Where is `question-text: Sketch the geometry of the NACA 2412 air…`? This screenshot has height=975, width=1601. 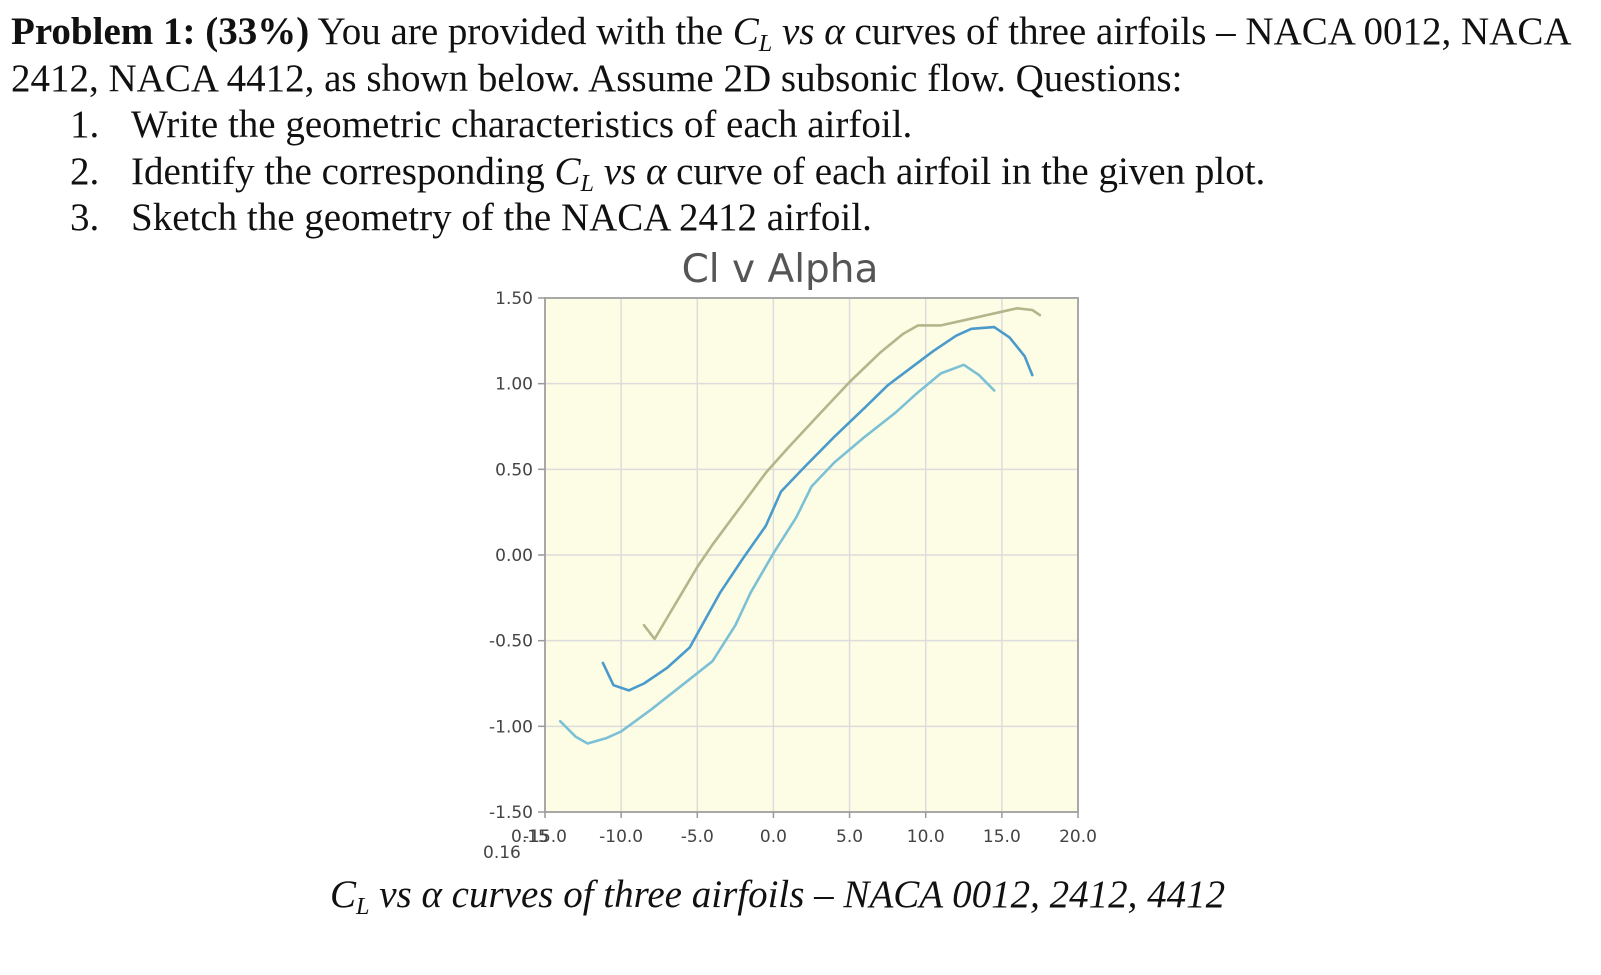
question-text: Sketch the geometry of the NACA 2412 air… is located at coordinates (501, 217).